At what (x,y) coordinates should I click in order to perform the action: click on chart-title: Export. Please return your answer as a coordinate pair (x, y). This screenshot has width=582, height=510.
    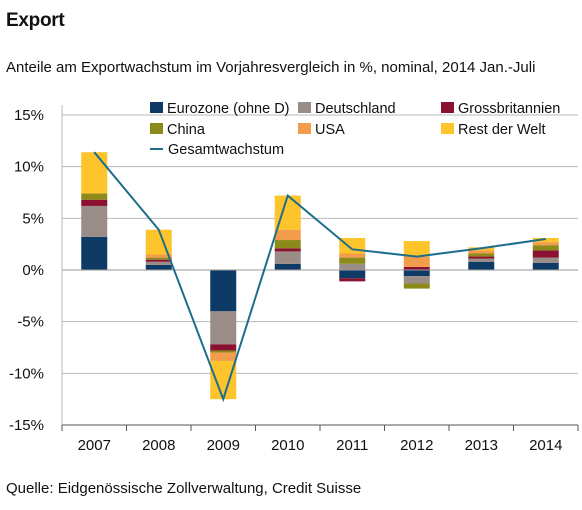
    Looking at the image, I should click on (35, 20).